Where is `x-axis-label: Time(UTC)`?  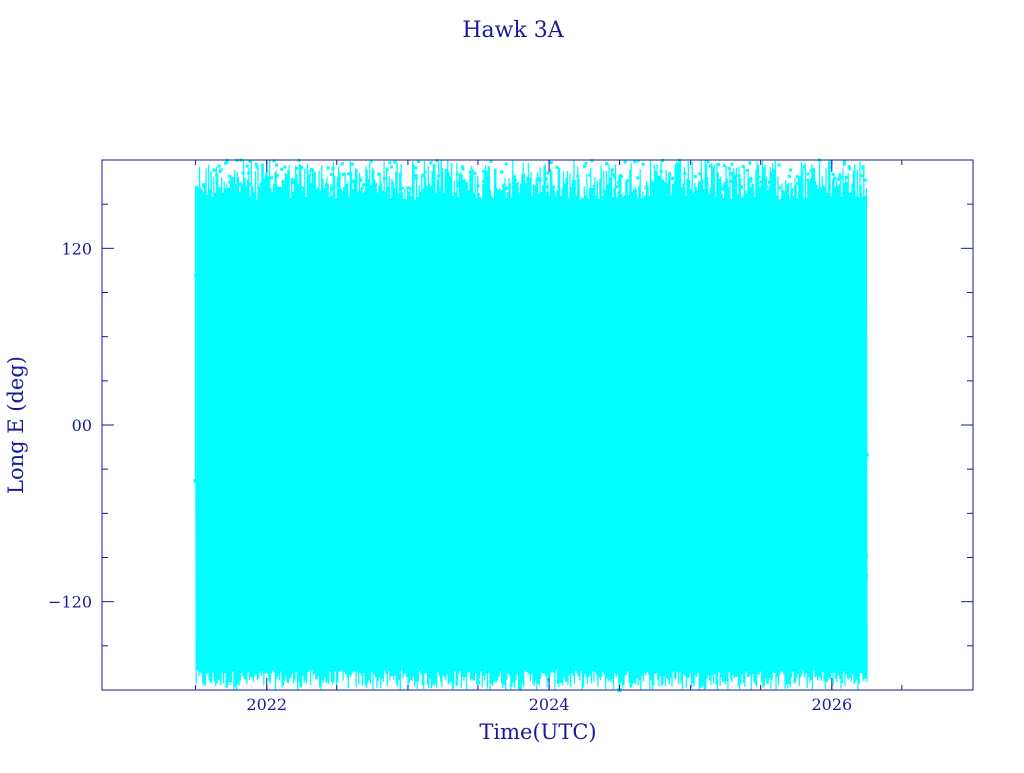
x-axis-label: Time(UTC) is located at coordinates (537, 732).